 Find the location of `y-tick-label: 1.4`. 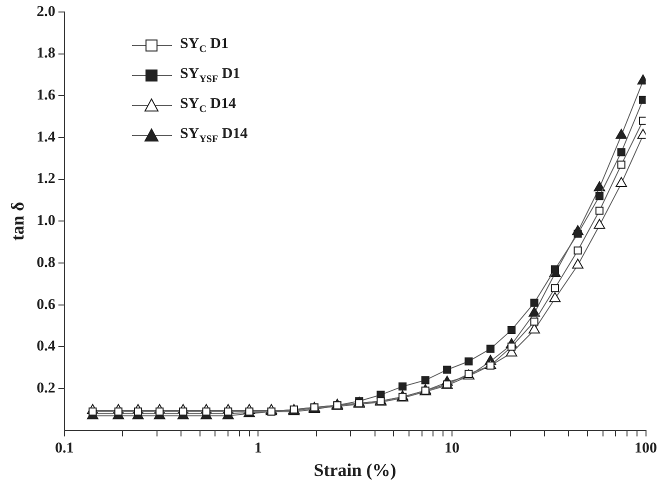

y-tick-label: 1.4 is located at coordinates (46, 137).